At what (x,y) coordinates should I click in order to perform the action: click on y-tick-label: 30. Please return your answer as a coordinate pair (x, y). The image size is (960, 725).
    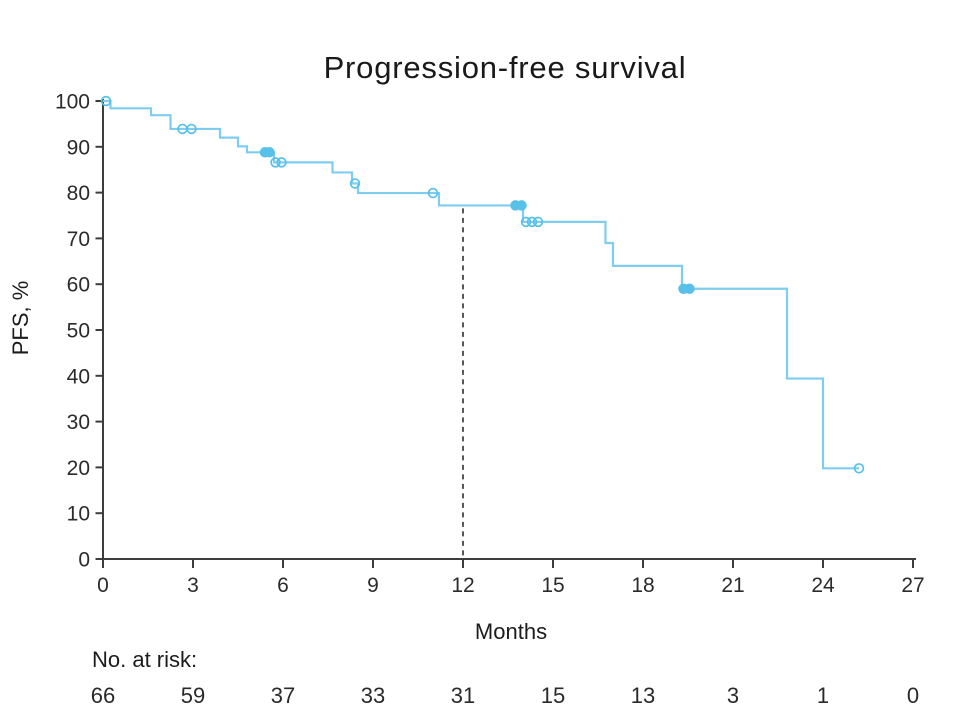
    Looking at the image, I should click on (78, 422).